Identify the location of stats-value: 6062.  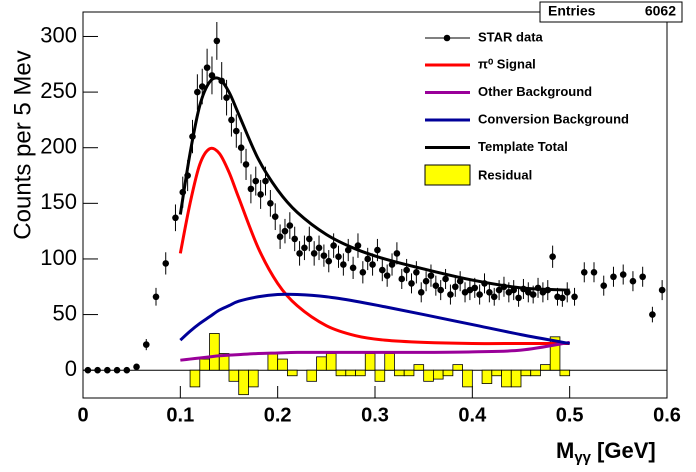
(660, 11).